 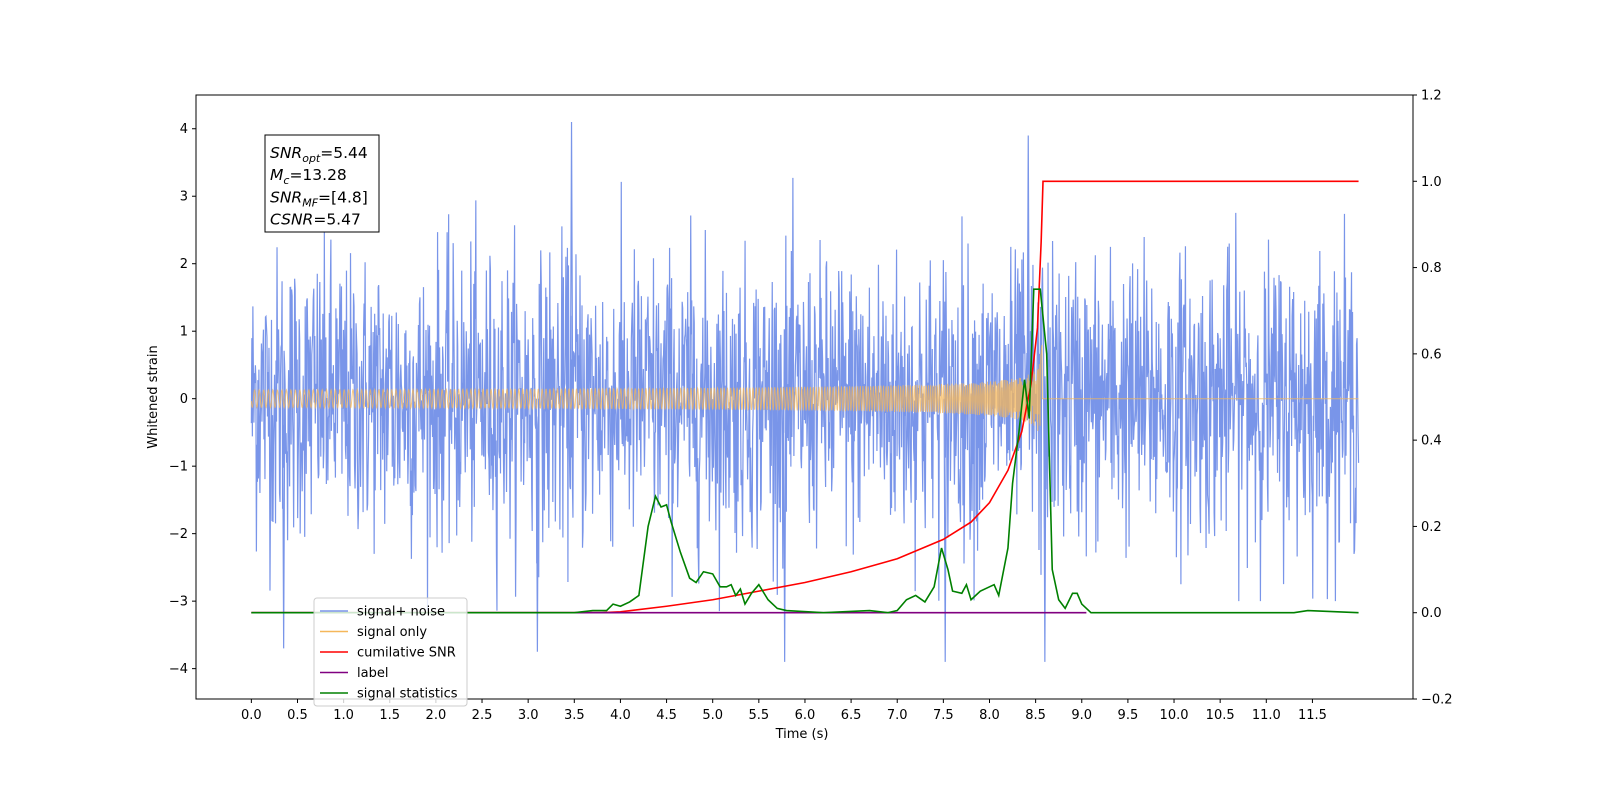 What do you see at coordinates (1431, 182) in the screenshot?
I see `y2-tick-label: 1.0` at bounding box center [1431, 182].